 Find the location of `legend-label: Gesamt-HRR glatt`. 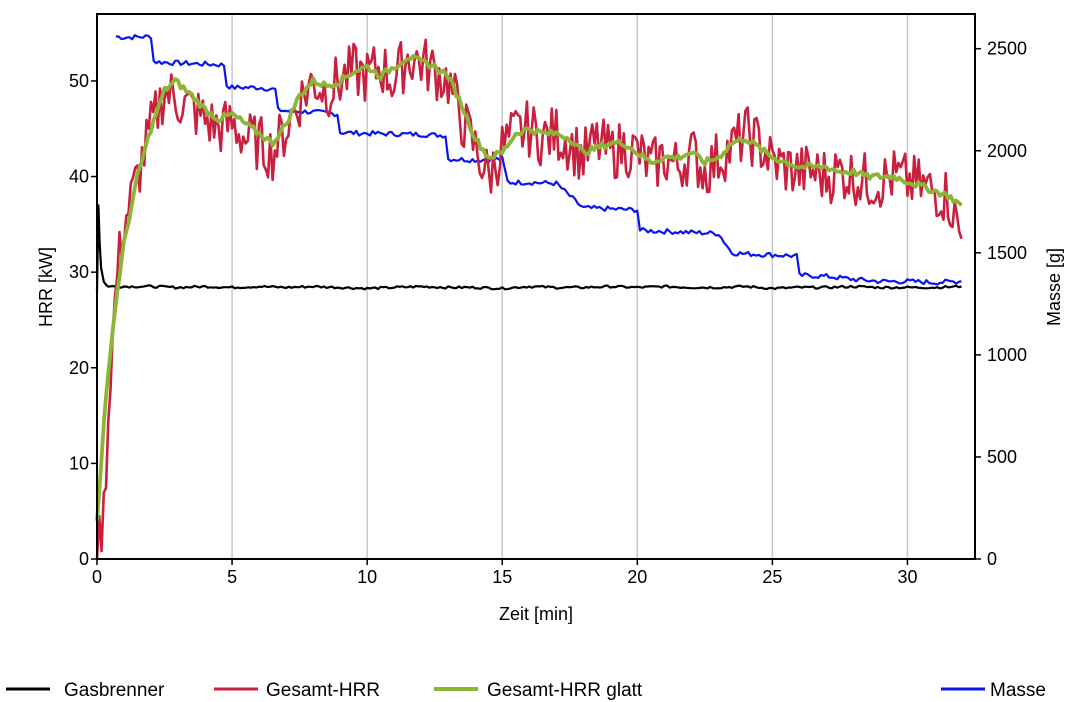

legend-label: Gesamt-HRR glatt is located at coordinates (565, 690).